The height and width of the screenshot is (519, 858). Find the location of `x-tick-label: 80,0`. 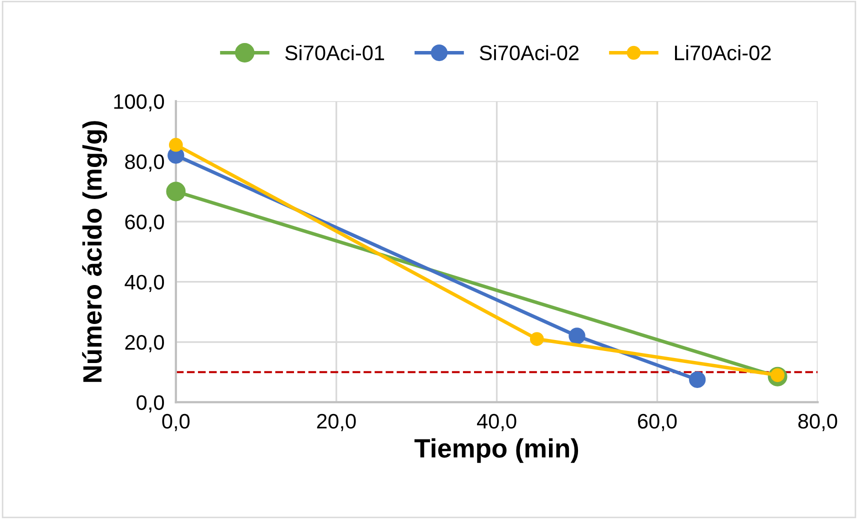

x-tick-label: 80,0 is located at coordinates (818, 423).